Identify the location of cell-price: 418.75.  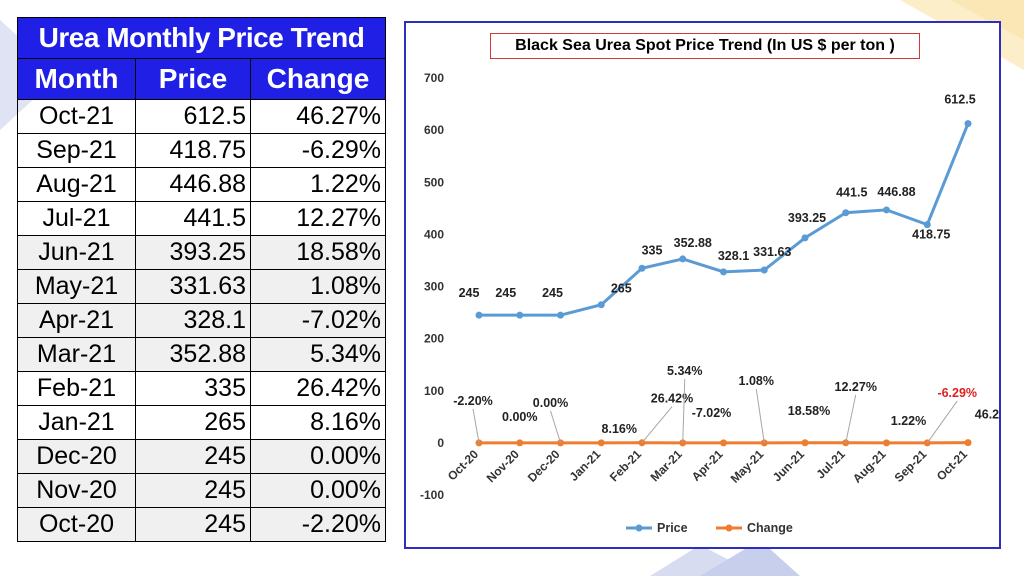
(193, 150).